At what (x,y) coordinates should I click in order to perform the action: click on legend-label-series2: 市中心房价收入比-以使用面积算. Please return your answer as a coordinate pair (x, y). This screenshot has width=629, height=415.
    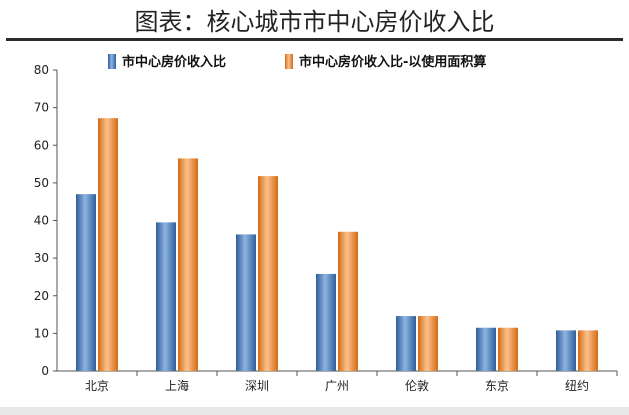
    Looking at the image, I should click on (392, 62).